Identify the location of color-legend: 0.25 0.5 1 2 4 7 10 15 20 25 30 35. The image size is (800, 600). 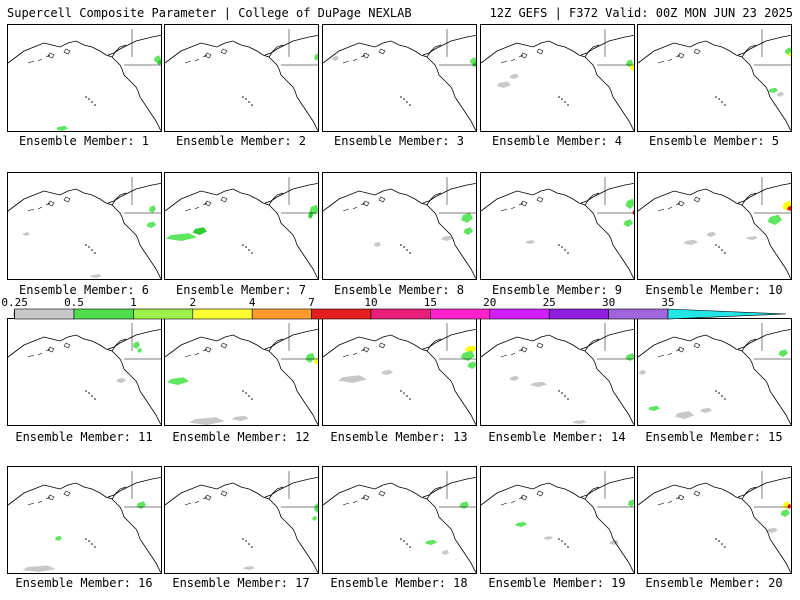
(400, 309).